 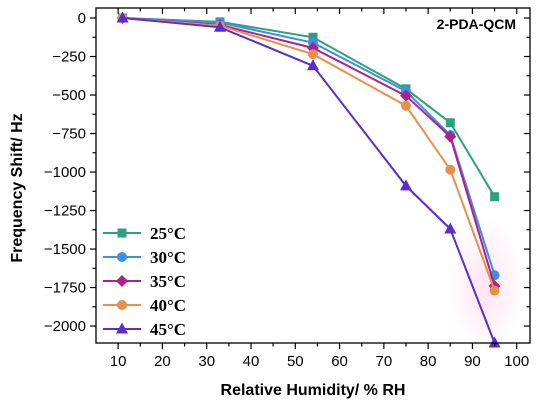 What do you see at coordinates (168, 281) in the screenshot?
I see `legend-label-3: 35°C` at bounding box center [168, 281].